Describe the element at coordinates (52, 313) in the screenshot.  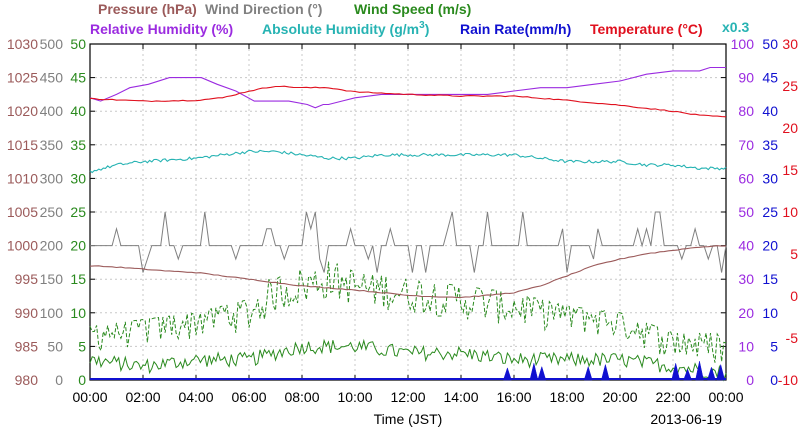
I see `tick-label-wind-direction: 100` at that location.